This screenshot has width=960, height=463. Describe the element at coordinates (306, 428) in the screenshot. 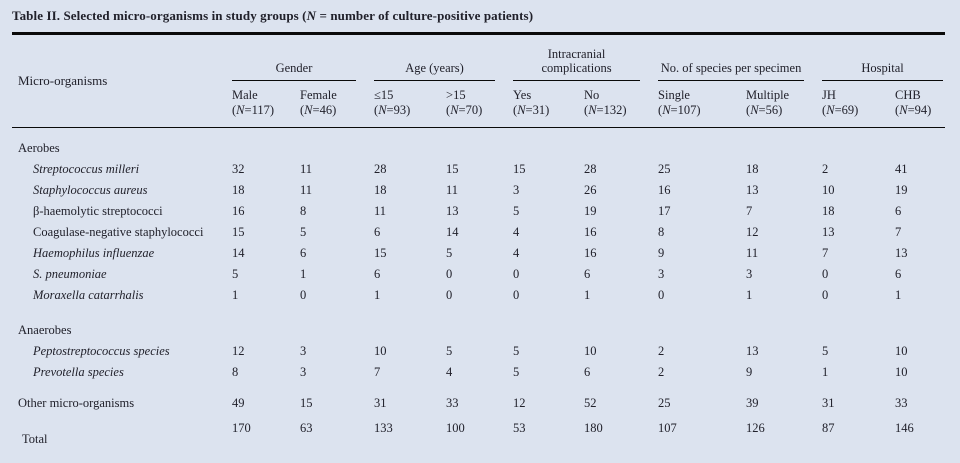

I see `table-cell: 63` at that location.